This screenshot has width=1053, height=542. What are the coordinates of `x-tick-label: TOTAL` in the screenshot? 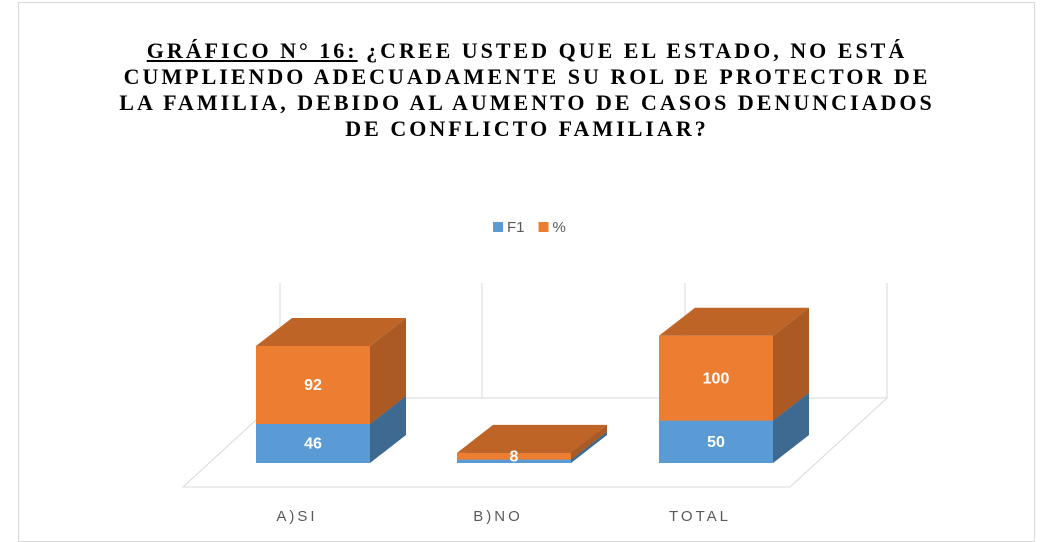 It's located at (700, 516).